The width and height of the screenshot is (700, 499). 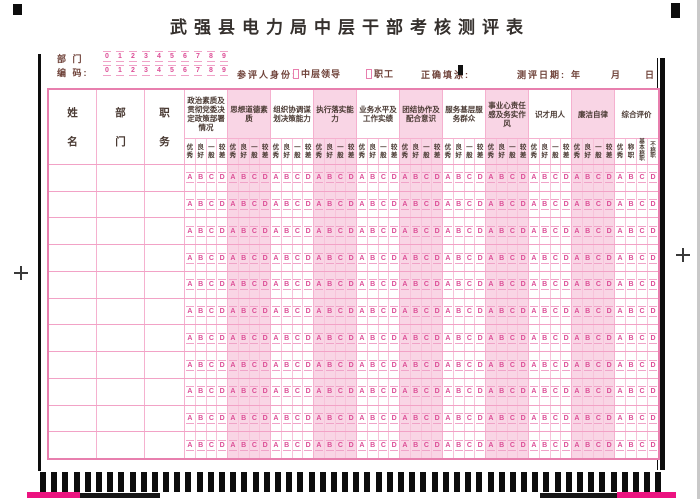 I want to click on digit-bubble-4: 4, so click(x=159, y=56).